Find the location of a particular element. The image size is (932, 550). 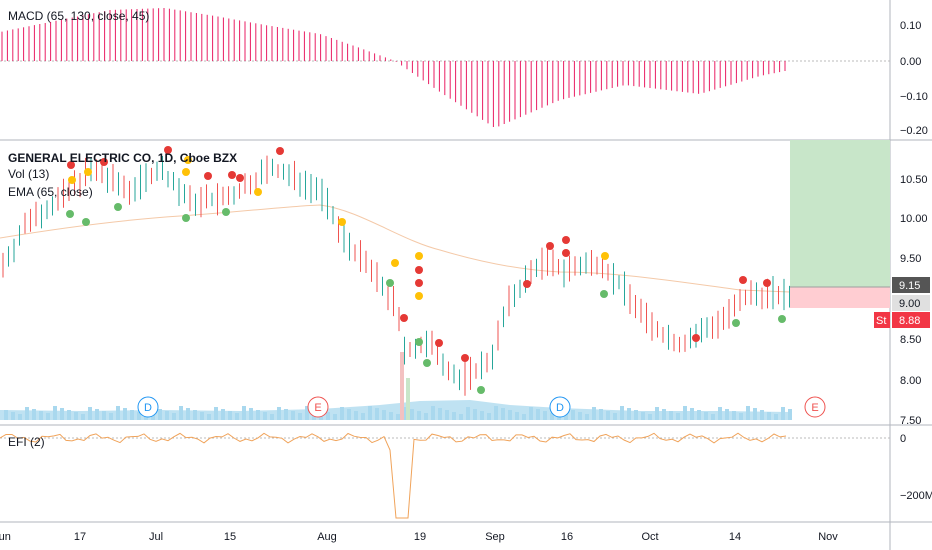

time-axis-tick: Nov is located at coordinates (828, 537).